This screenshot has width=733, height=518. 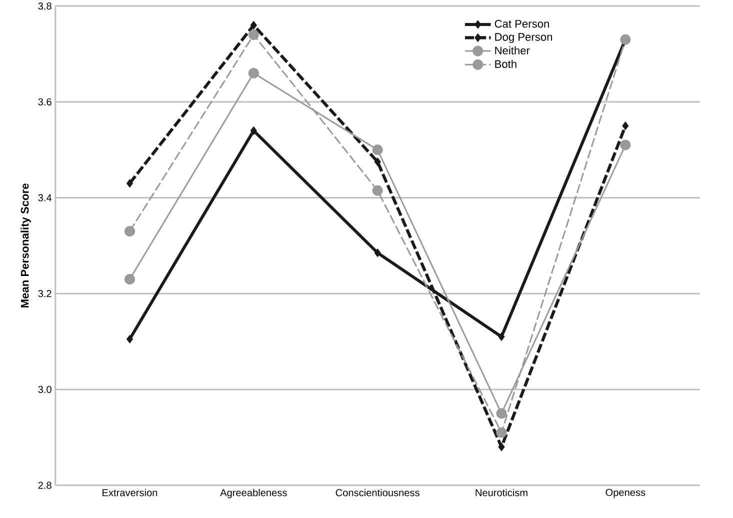 I want to click on legend-label: Cat Person, so click(x=521, y=24).